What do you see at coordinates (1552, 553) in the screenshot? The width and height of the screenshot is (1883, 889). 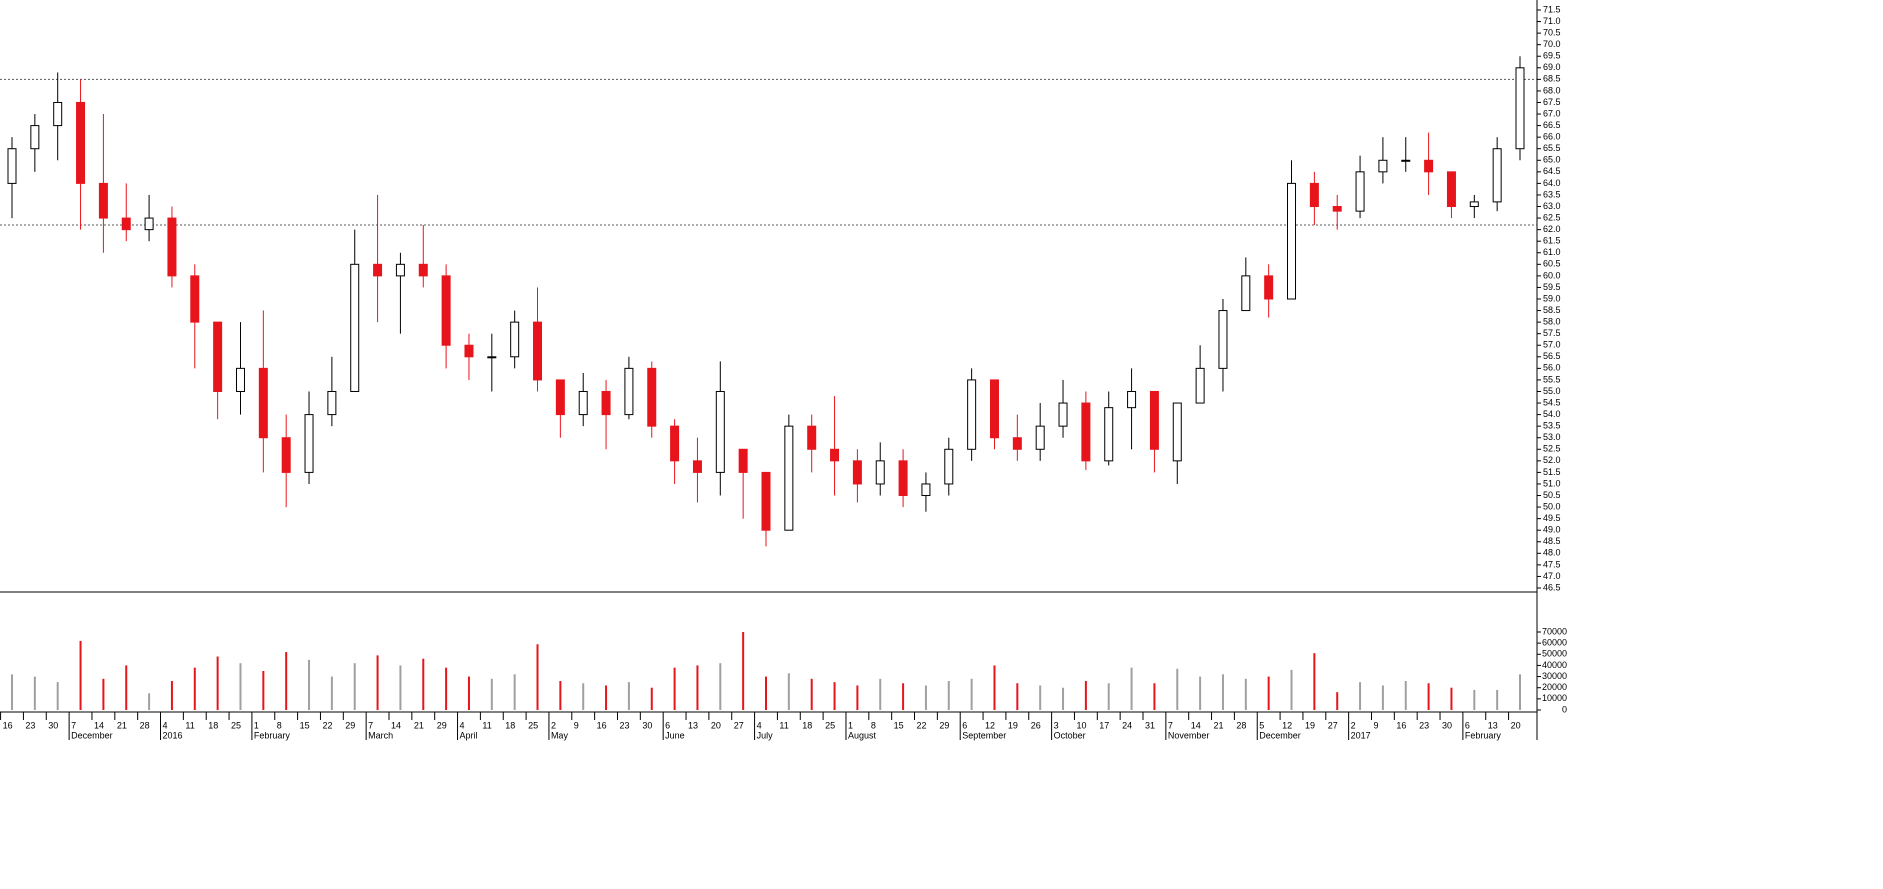 I see `y-tick-label: 48.0` at bounding box center [1552, 553].